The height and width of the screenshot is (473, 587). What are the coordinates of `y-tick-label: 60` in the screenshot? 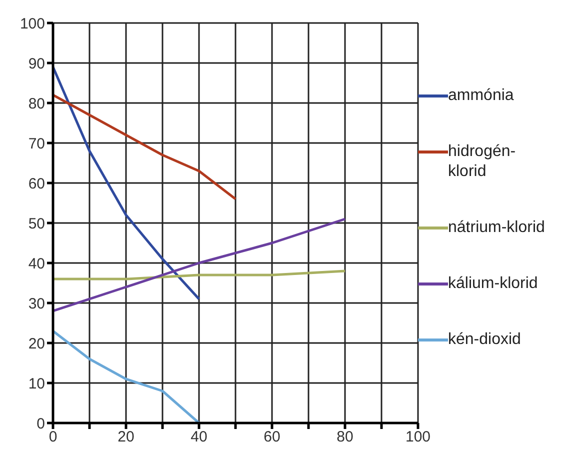 It's located at (36, 183).